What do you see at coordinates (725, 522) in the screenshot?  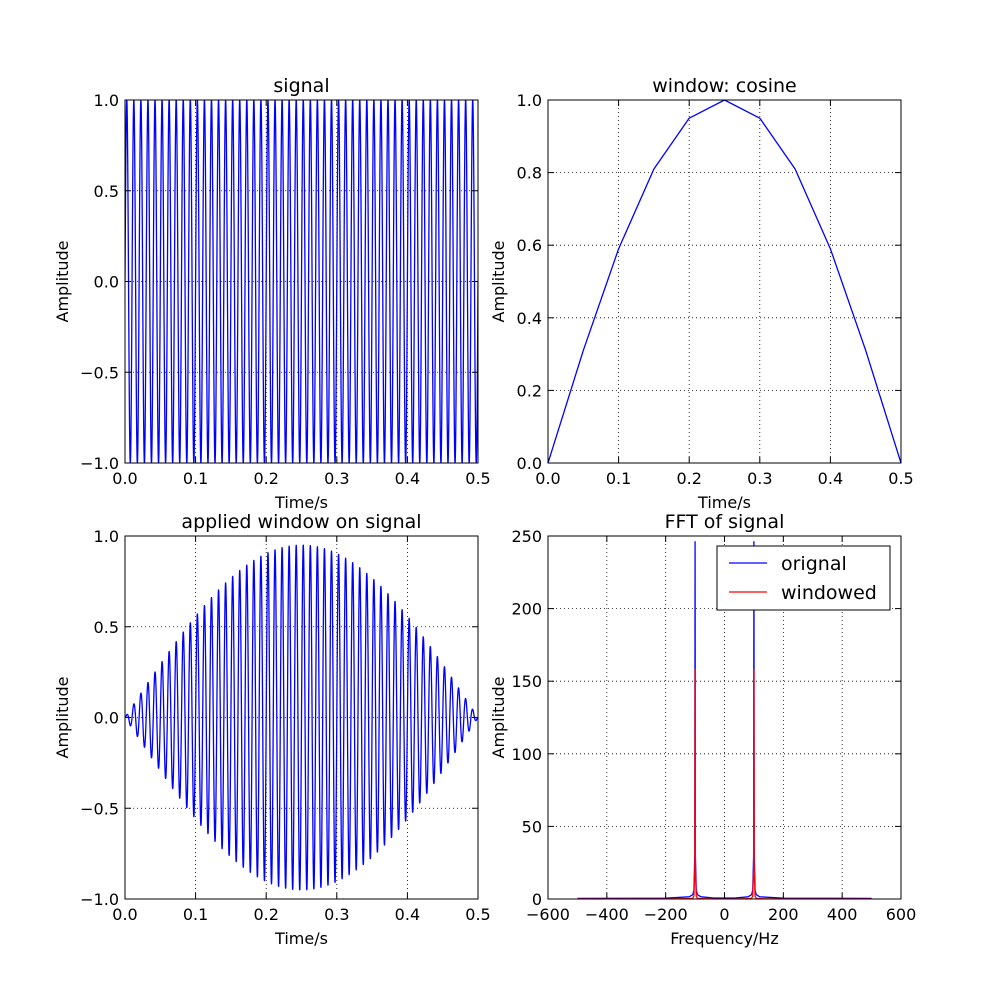 I see `chart-title: FFT of signal` at bounding box center [725, 522].